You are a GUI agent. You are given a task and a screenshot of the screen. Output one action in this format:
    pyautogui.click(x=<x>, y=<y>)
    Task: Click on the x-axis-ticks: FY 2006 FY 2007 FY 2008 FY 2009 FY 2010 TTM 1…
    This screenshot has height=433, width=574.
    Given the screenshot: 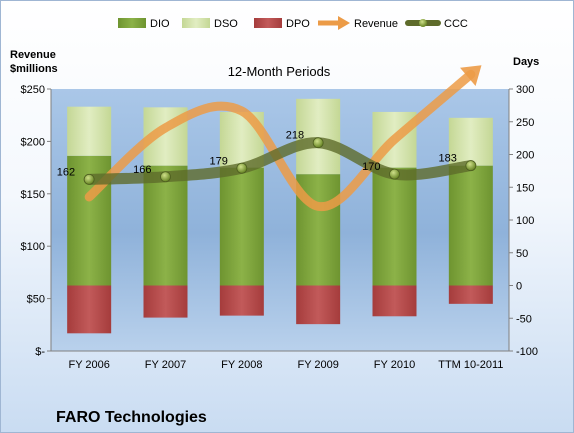 What is the action you would take?
    pyautogui.click(x=285, y=365)
    